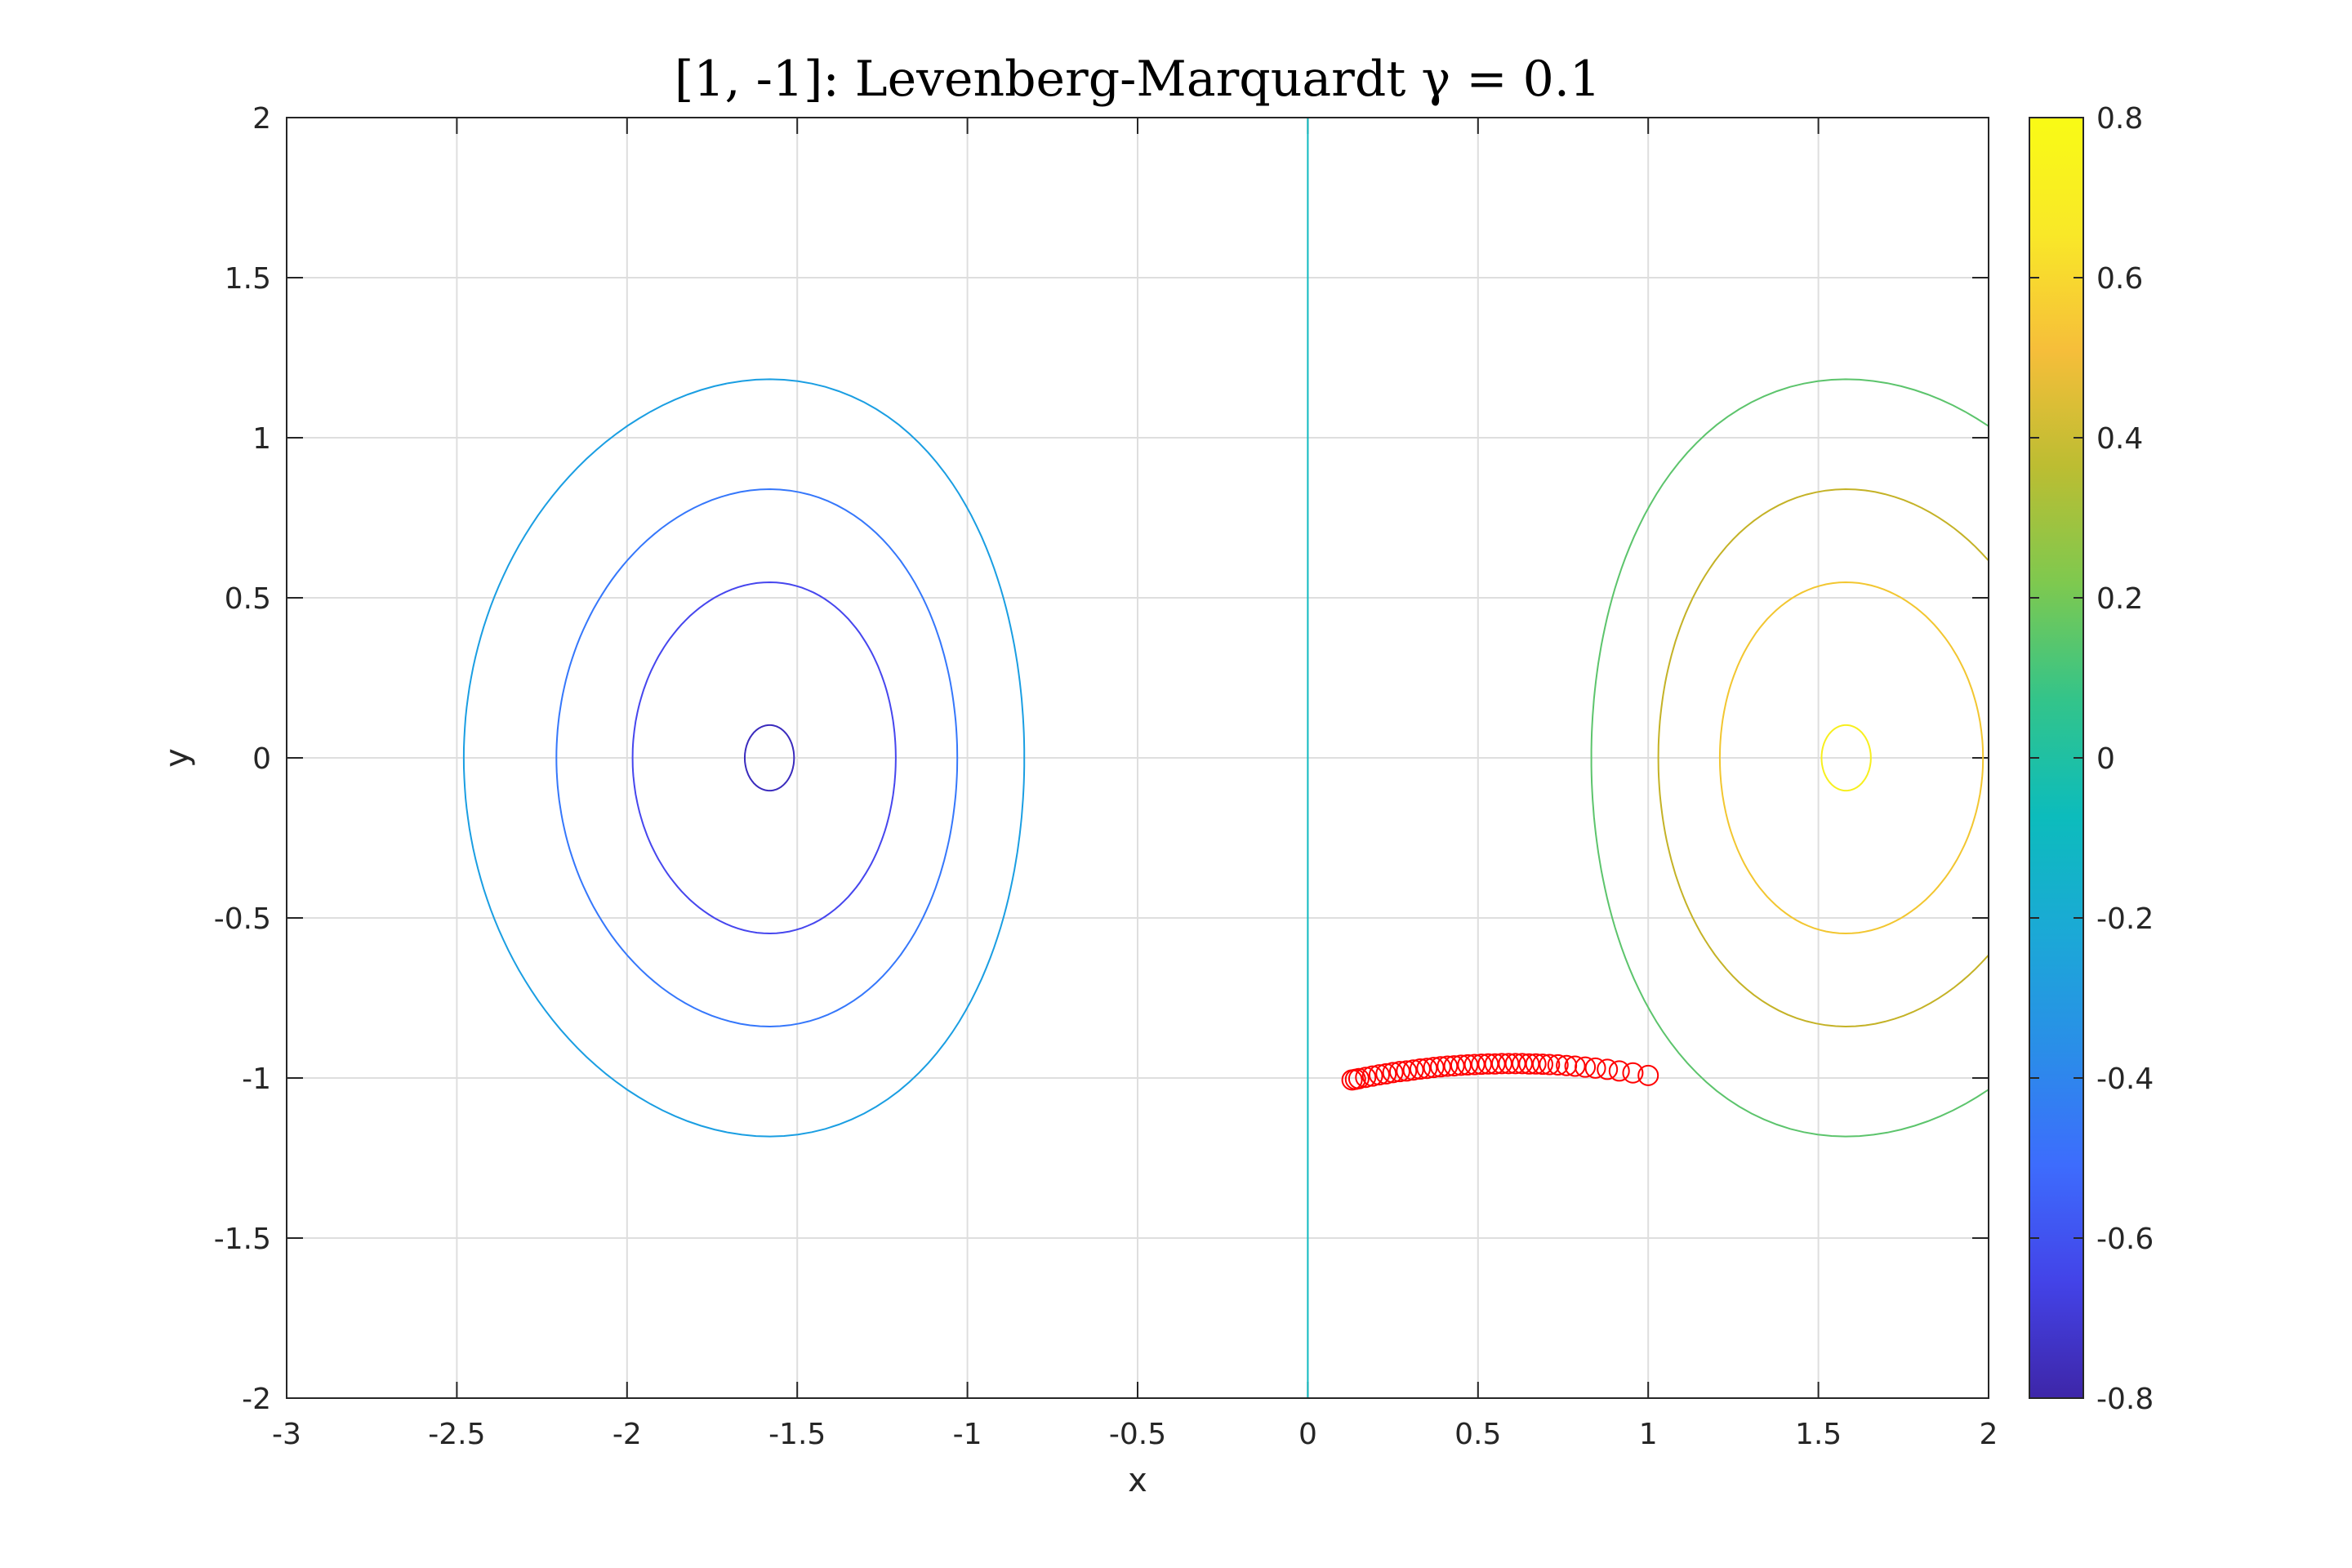  What do you see at coordinates (1818, 1434) in the screenshot?
I see `x-tick-label: 1.5` at bounding box center [1818, 1434].